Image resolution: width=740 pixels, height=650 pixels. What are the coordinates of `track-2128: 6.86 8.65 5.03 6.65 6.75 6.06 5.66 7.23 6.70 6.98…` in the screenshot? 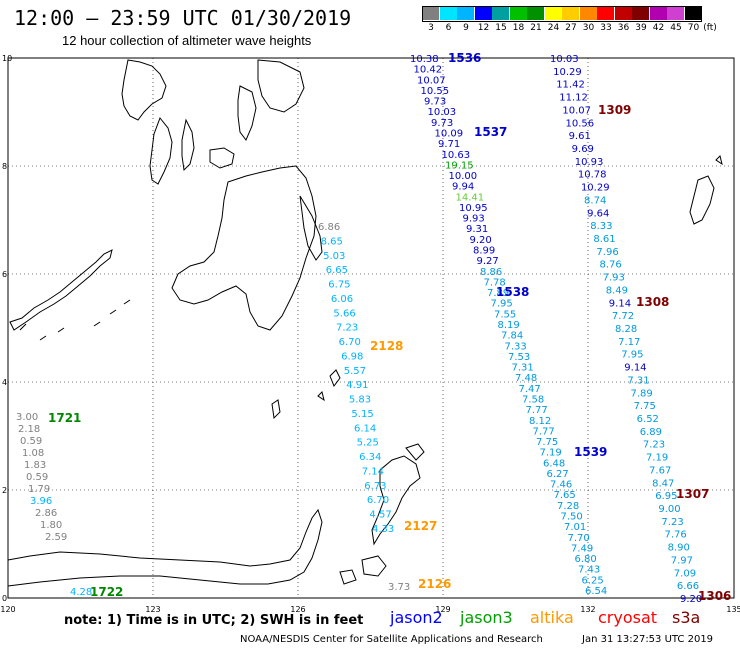 It's located at (356, 378).